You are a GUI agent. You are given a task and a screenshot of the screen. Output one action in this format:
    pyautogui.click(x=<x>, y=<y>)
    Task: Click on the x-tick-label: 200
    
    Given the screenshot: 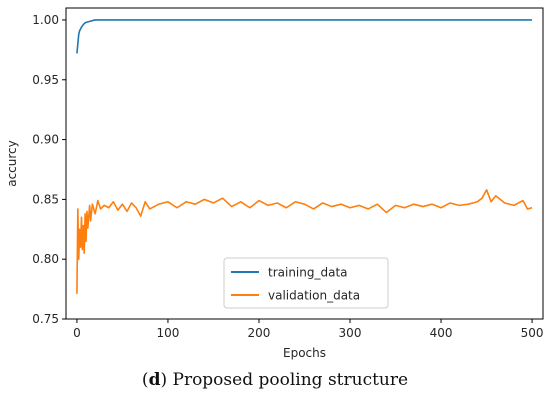 What is the action you would take?
    pyautogui.click(x=259, y=333)
    